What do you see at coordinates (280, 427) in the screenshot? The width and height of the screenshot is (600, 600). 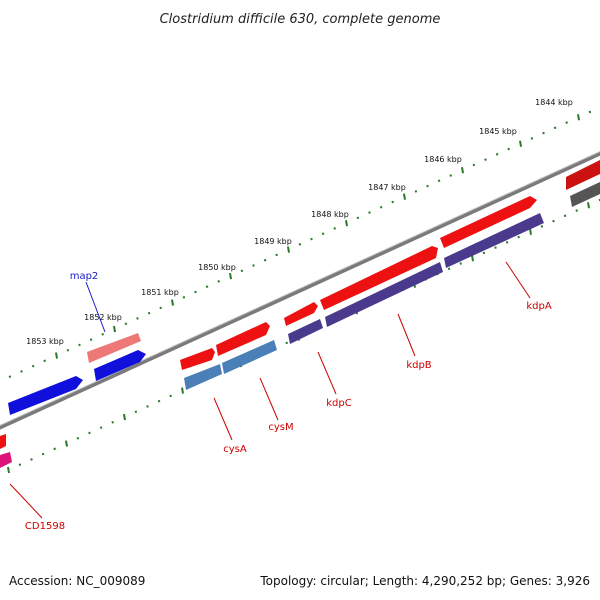 I see `gene-label-cysM: cysM` at bounding box center [280, 427].